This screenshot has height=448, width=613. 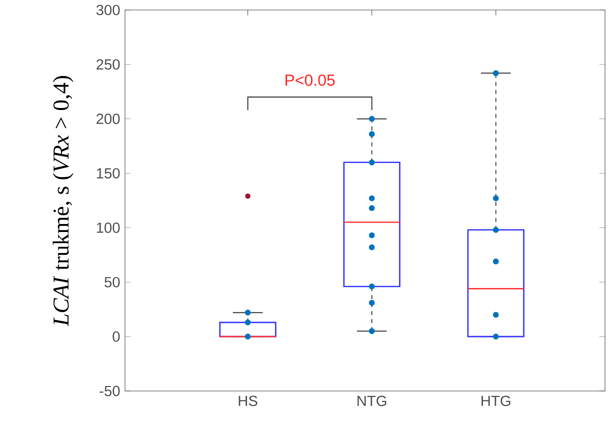 I want to click on y-tick-label: 300, so click(x=108, y=10).